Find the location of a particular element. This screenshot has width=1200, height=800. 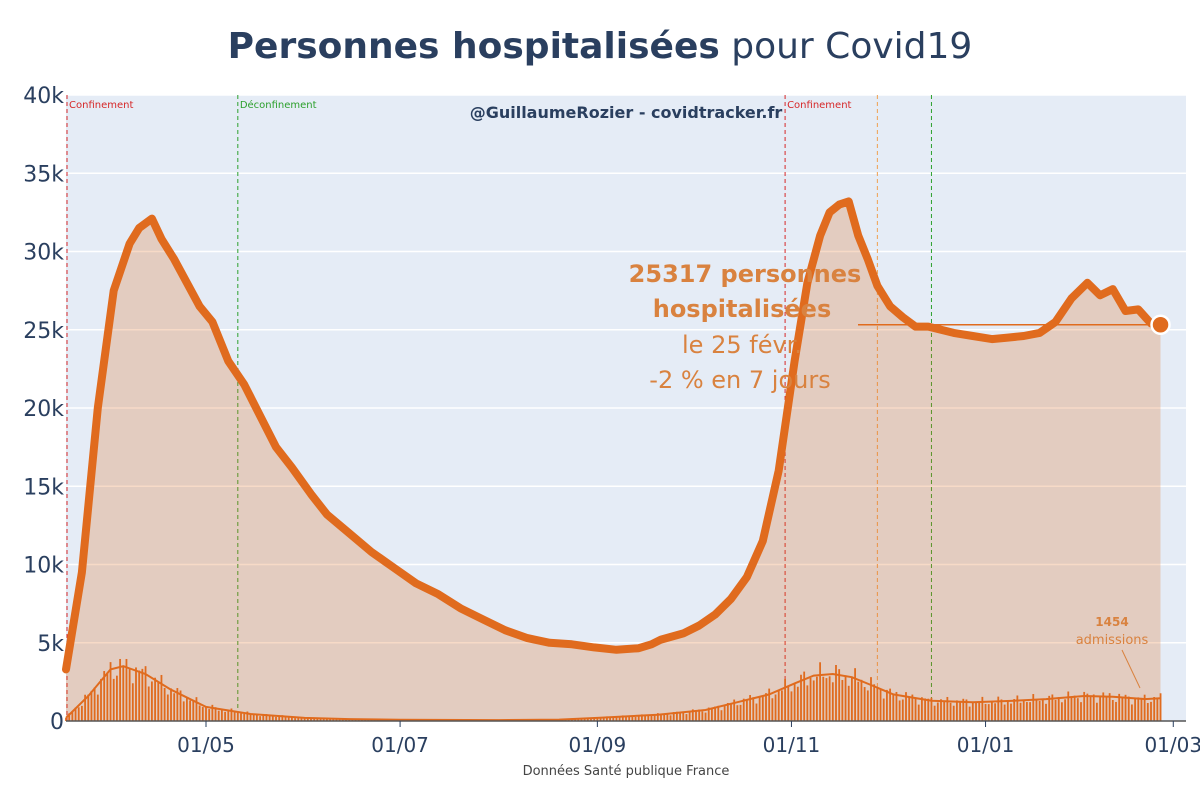

y-tick-label: 10k is located at coordinates (43, 566).